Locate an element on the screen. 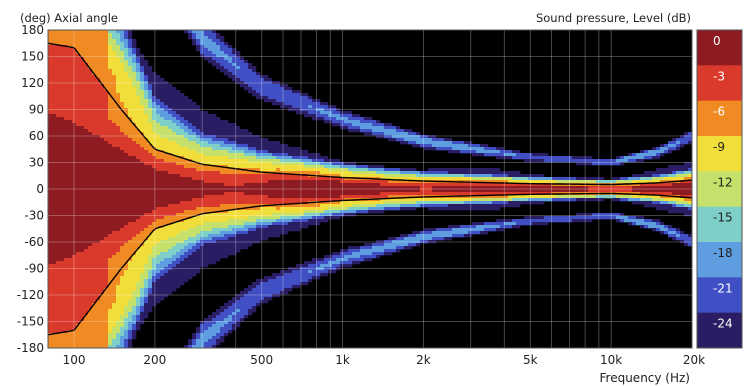 The image size is (752, 386). y-tick-label: 150 is located at coordinates (32, 57).